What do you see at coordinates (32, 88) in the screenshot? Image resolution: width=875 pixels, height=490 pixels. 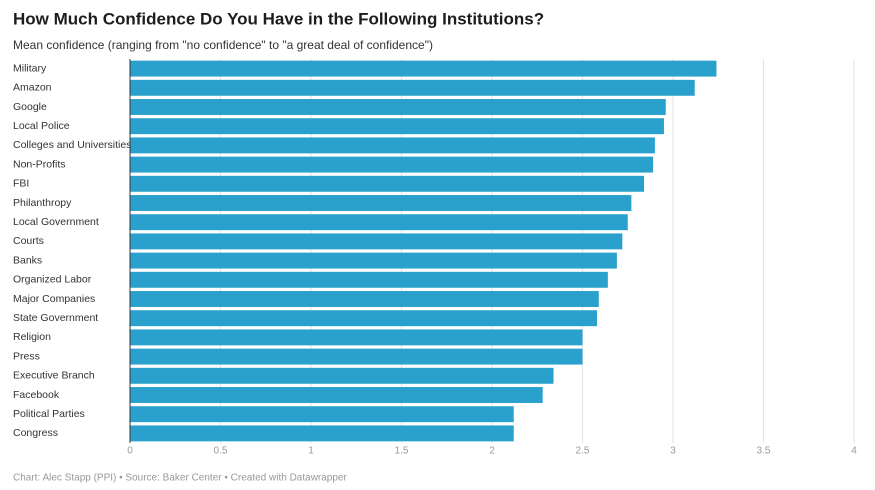 I see `y-tick-label: Amazon` at bounding box center [32, 88].